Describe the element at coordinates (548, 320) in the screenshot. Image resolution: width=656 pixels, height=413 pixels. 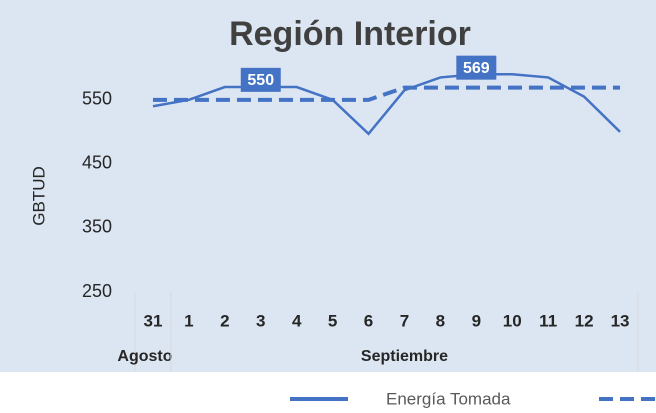
I see `x-tick-label: 11` at that location.